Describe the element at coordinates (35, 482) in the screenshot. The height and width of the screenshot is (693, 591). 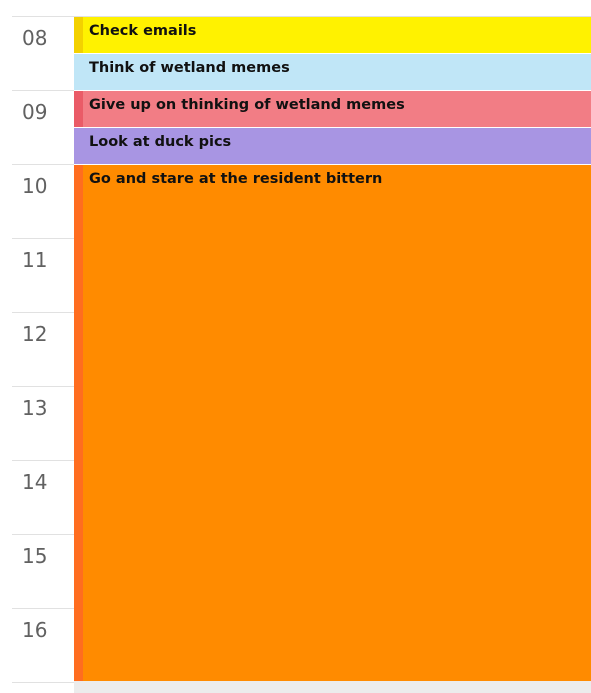
I see `hour-label-14: 14` at that location.